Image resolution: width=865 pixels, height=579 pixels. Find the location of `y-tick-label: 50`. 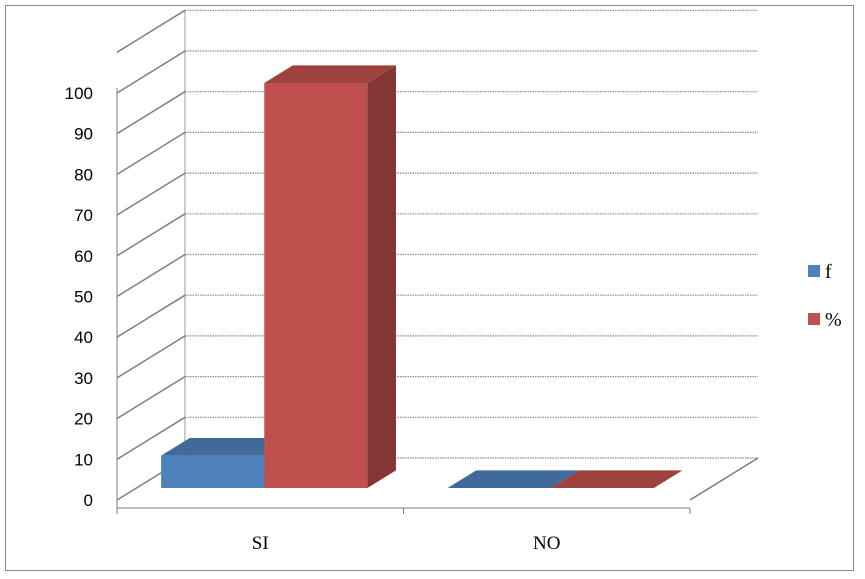

y-tick-label: 50 is located at coordinates (83, 297).